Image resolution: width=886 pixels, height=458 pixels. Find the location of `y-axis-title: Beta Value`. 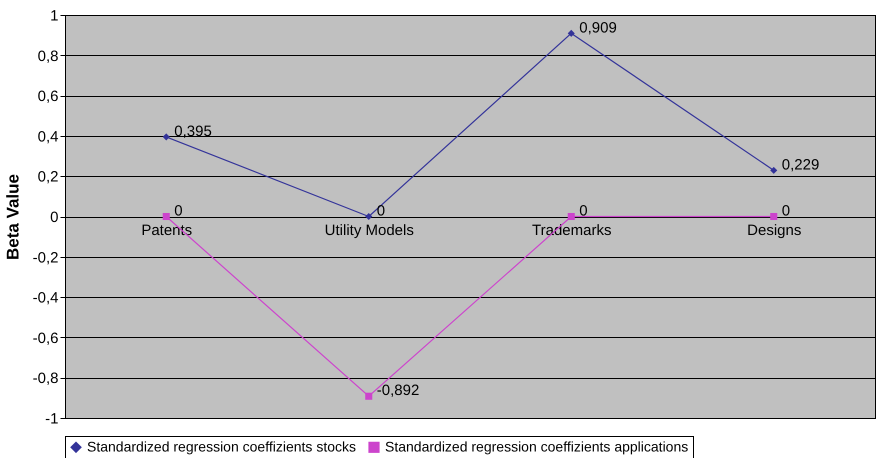

y-axis-title: Beta Value is located at coordinates (13, 217).